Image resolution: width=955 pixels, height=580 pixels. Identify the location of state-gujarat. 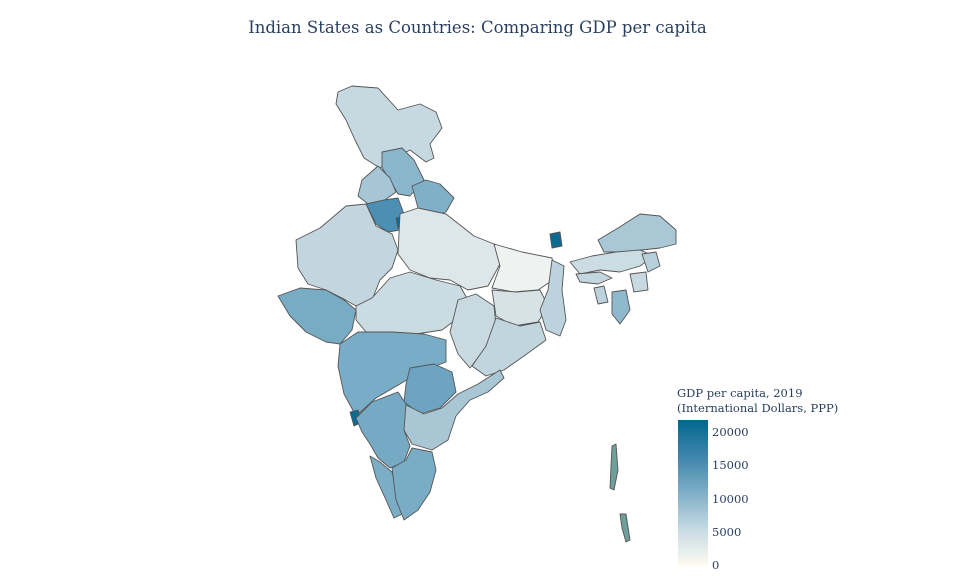
(317, 316).